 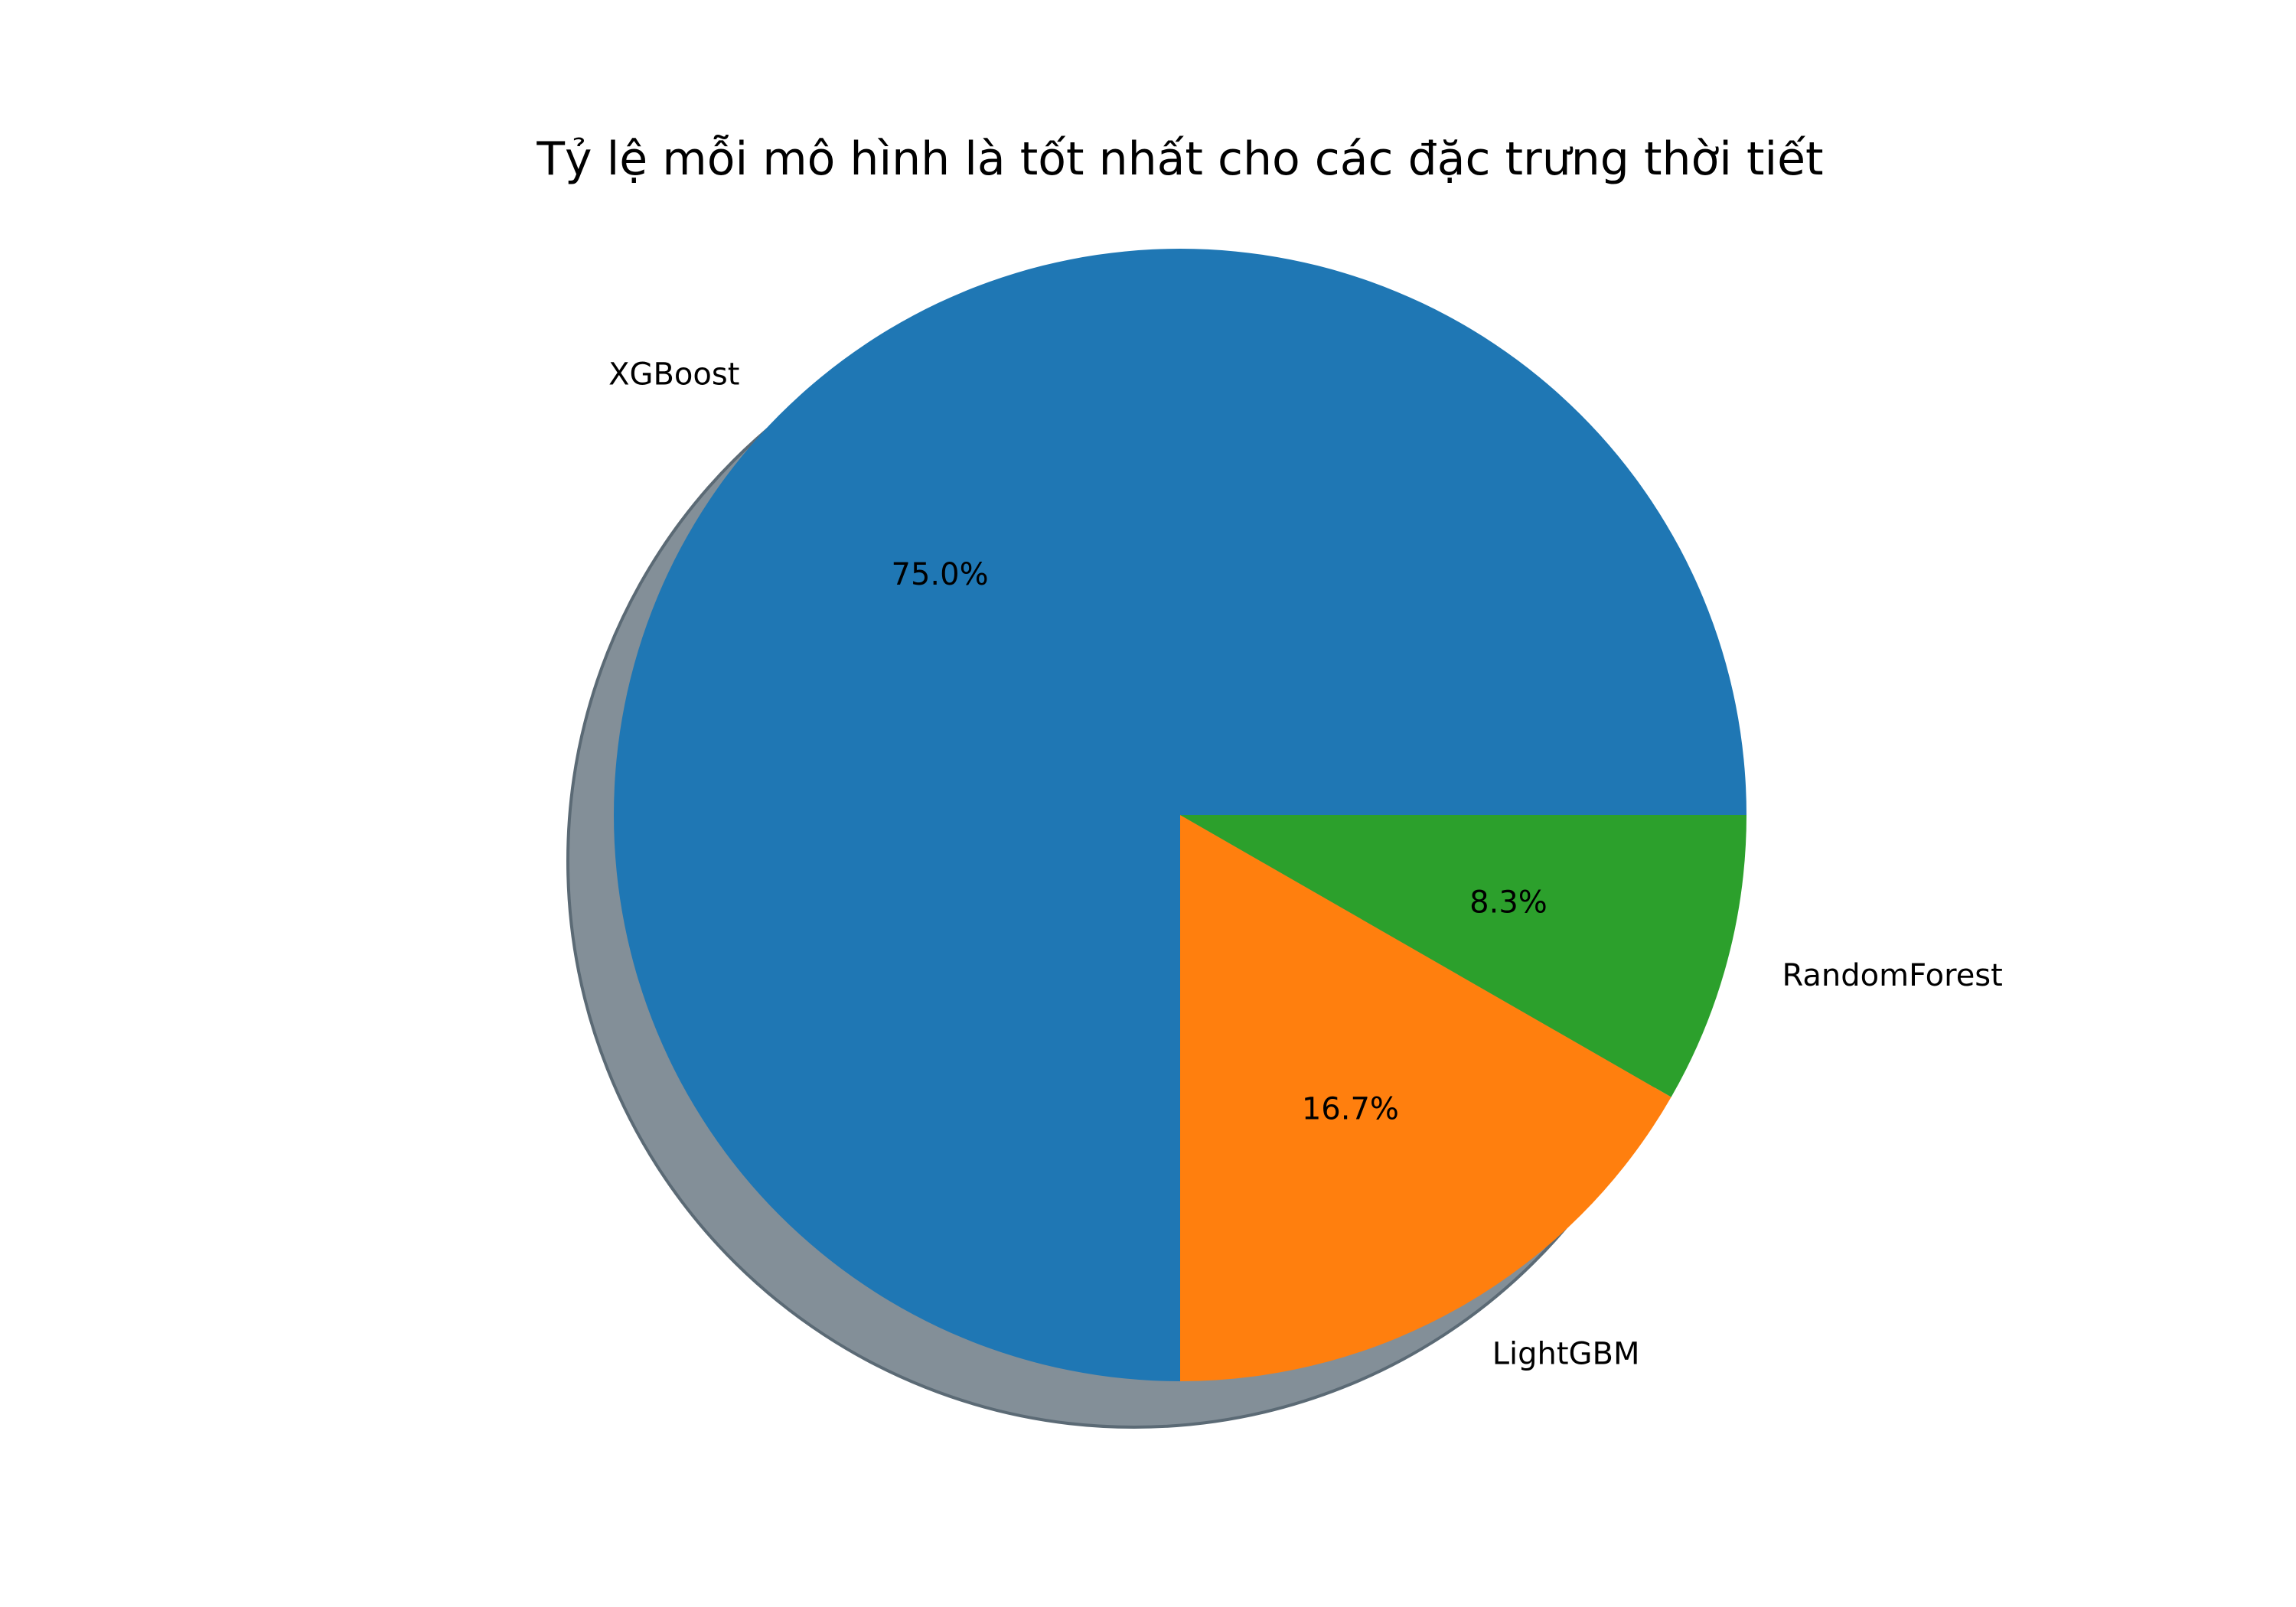 What do you see at coordinates (673, 374) in the screenshot?
I see `slice-label-xgboost: XGBoost` at bounding box center [673, 374].